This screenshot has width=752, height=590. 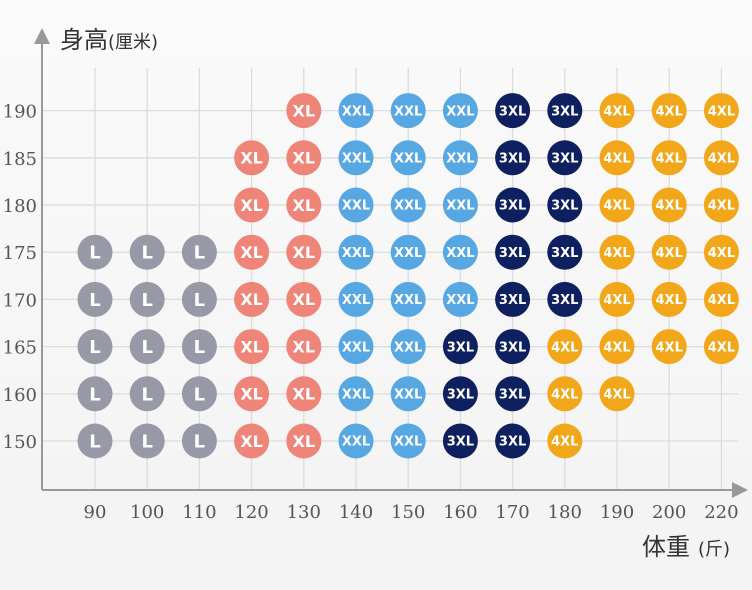 What do you see at coordinates (617, 512) in the screenshot?
I see `x-tick-label: 190` at bounding box center [617, 512].